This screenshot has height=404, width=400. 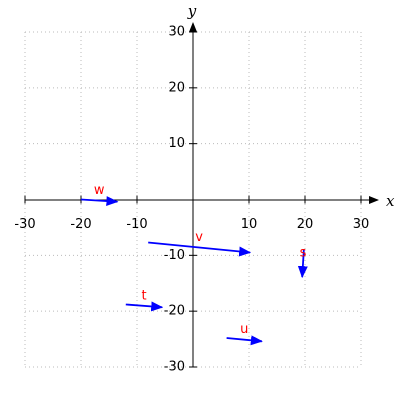 What do you see at coordinates (244, 329) in the screenshot?
I see `vector-label: u` at bounding box center [244, 329].